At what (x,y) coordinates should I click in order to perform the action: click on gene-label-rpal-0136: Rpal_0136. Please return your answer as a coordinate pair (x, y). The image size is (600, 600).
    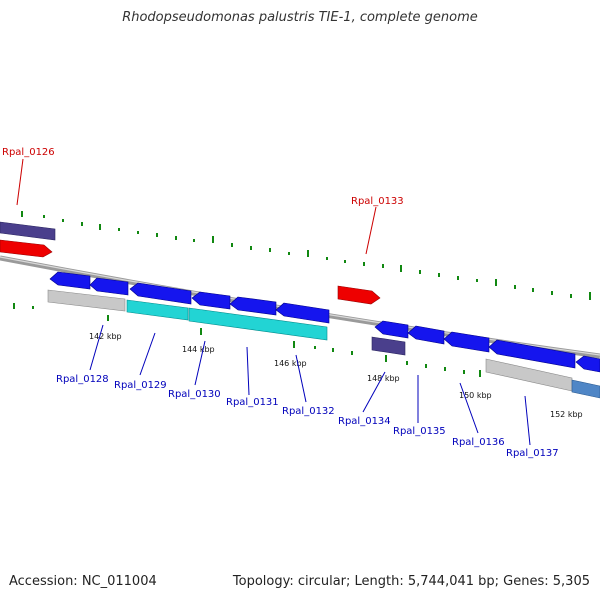
    Looking at the image, I should click on (478, 442).